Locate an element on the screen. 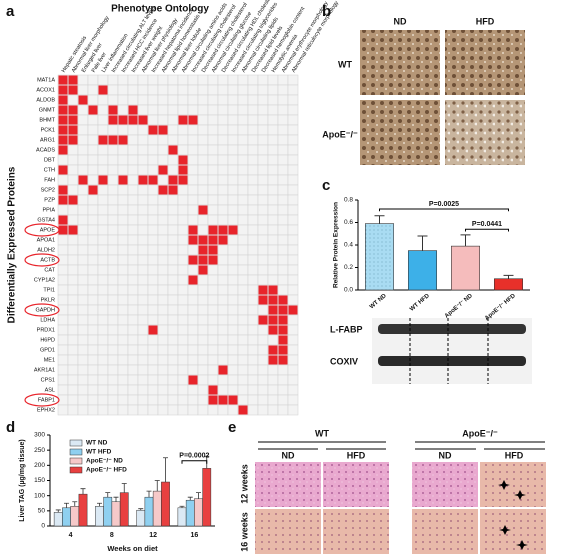  row-label: ACADS is located at coordinates (45, 150).